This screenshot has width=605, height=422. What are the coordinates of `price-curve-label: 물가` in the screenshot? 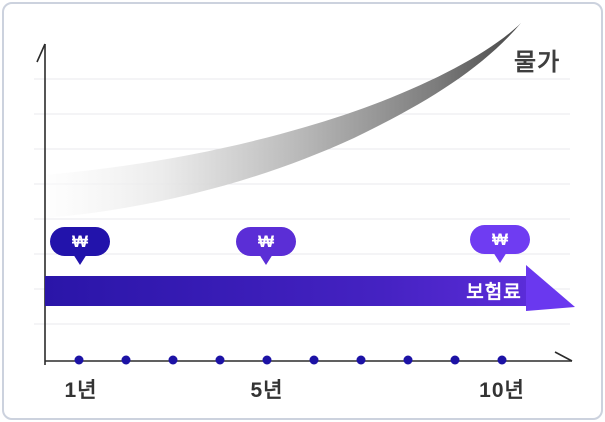 It's located at (537, 62).